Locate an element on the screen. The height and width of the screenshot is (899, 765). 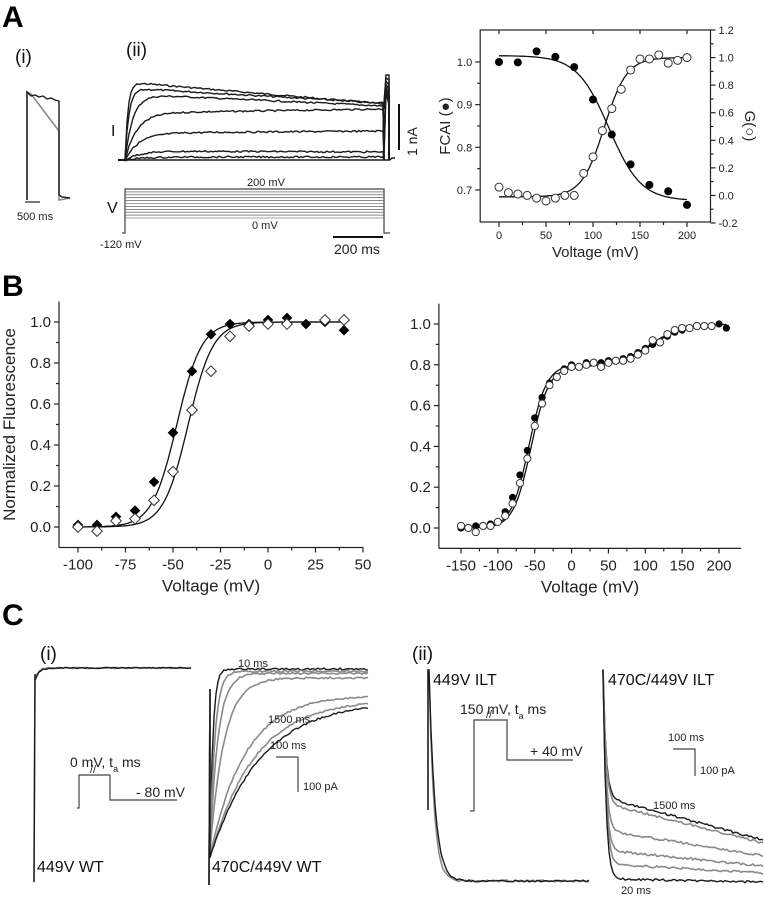
current-label: I is located at coordinates (113, 131).